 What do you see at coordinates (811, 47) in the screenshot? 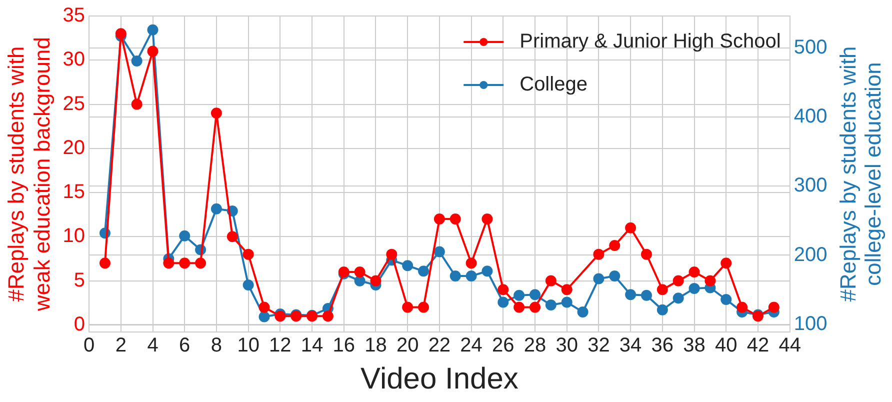
I see `y2-tick-label: 500` at bounding box center [811, 47].